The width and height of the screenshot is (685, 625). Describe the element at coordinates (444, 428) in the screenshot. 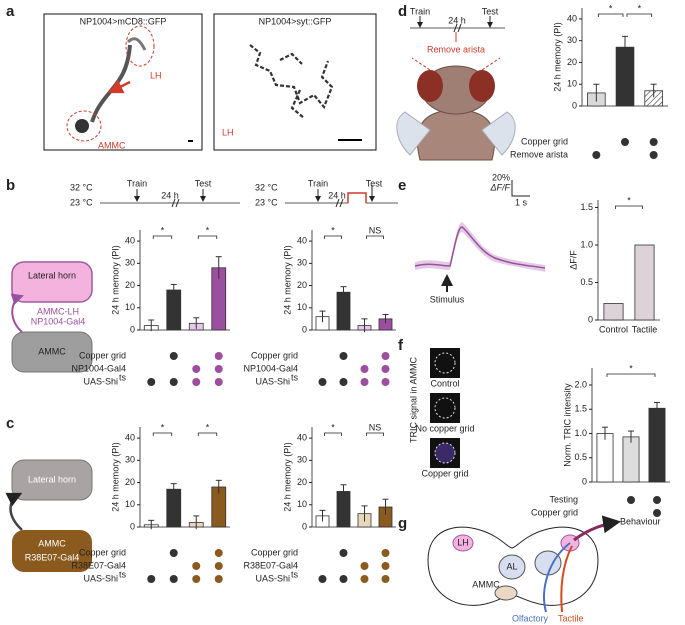

I see `image-label: No copper grid` at that location.